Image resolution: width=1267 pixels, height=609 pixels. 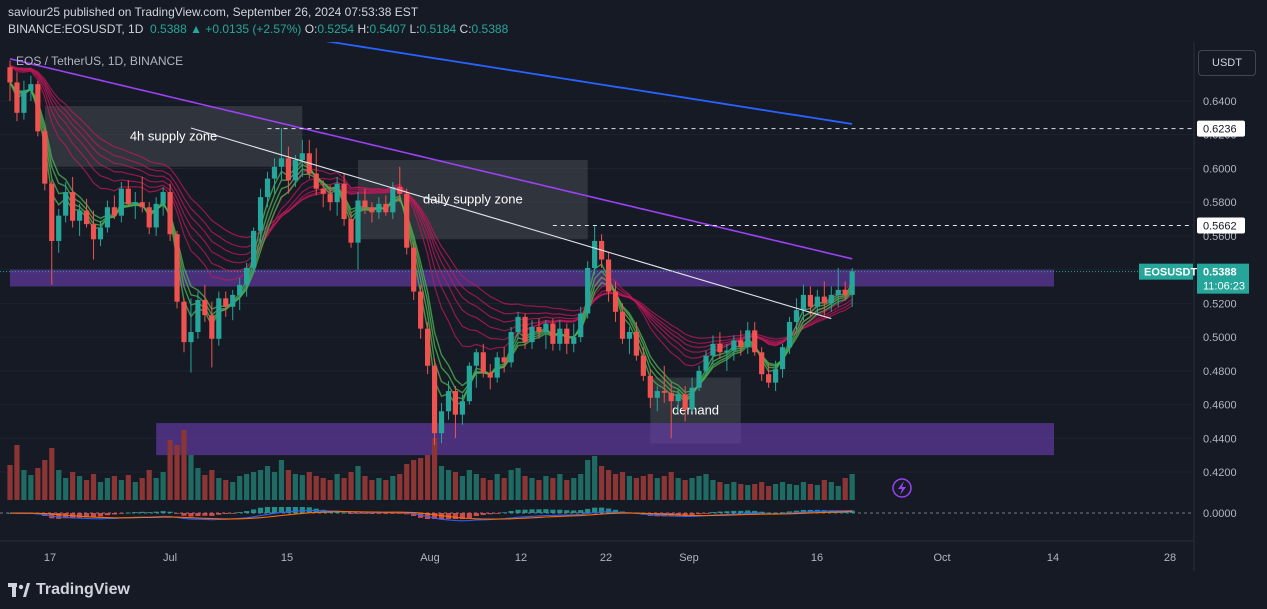 I want to click on footer: TradingView, so click(x=633, y=590).